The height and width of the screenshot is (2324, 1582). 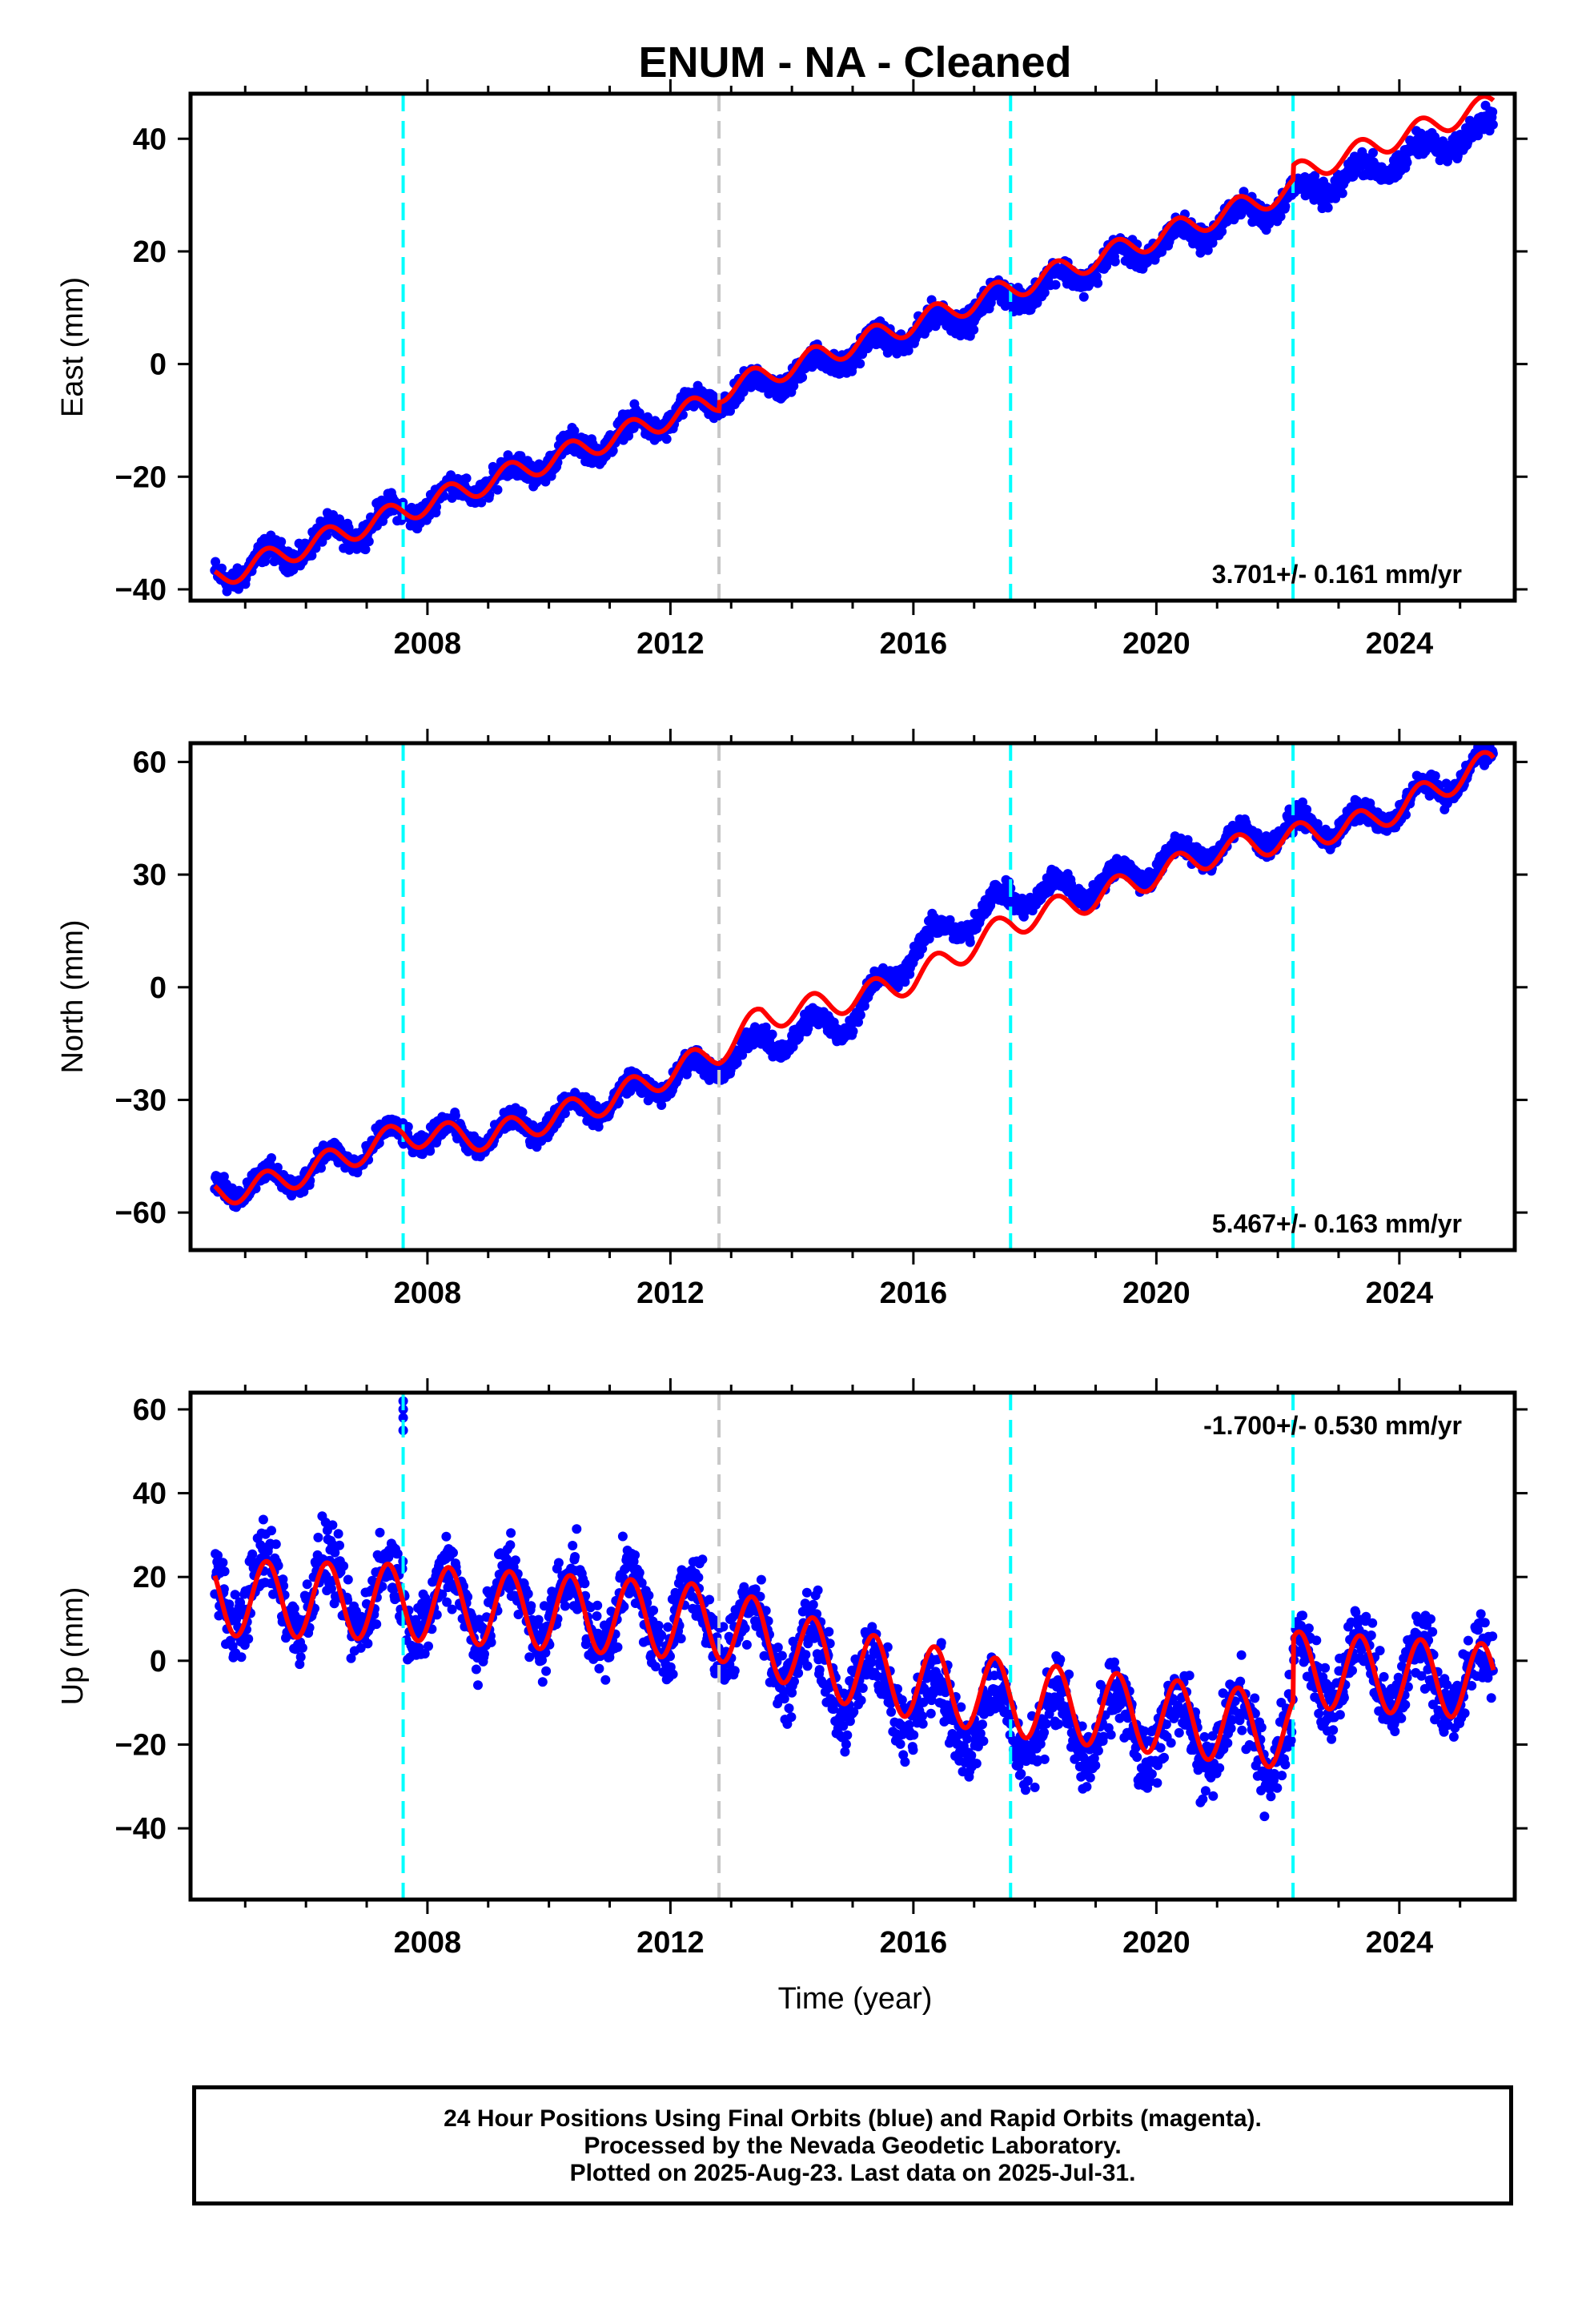 I want to click on y-tick-label: −20, so click(x=141, y=477).